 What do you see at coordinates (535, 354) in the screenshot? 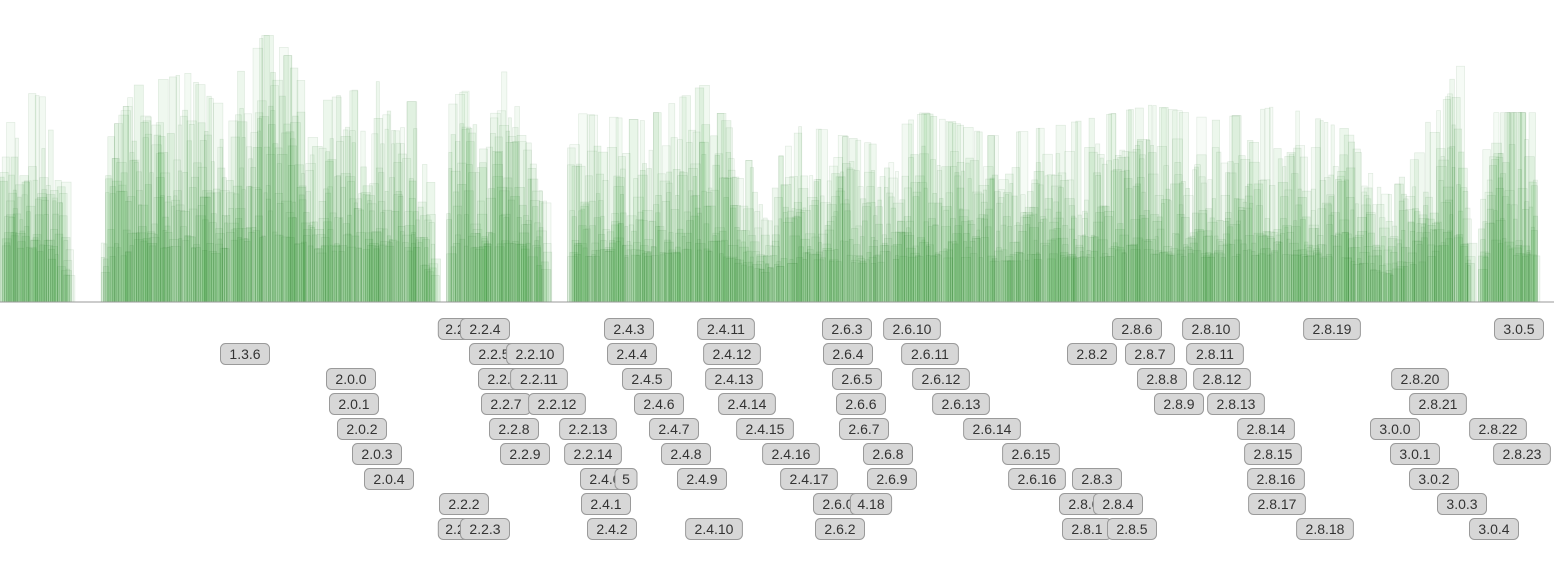
I see `version-label: 2.2.10` at bounding box center [535, 354].